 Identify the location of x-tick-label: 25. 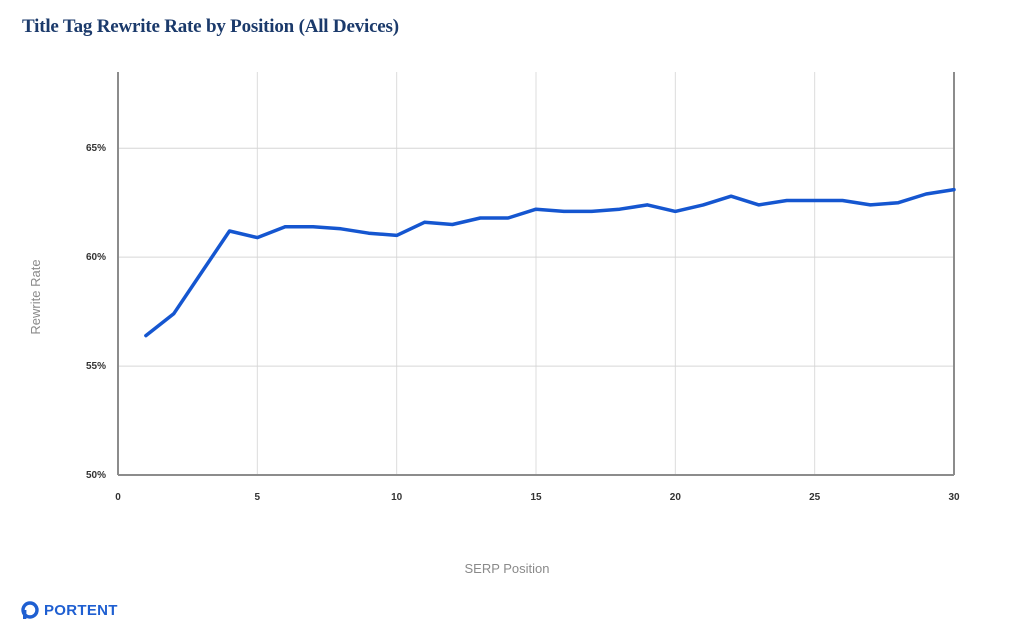
(815, 497).